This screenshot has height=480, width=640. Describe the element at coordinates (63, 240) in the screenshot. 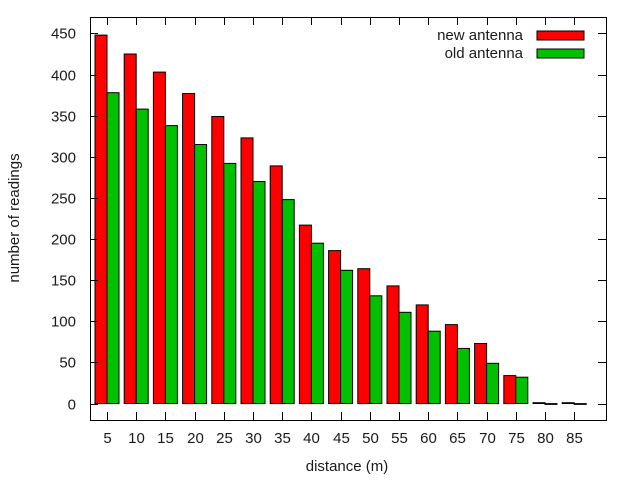

I see `y-tick-label: 200` at that location.